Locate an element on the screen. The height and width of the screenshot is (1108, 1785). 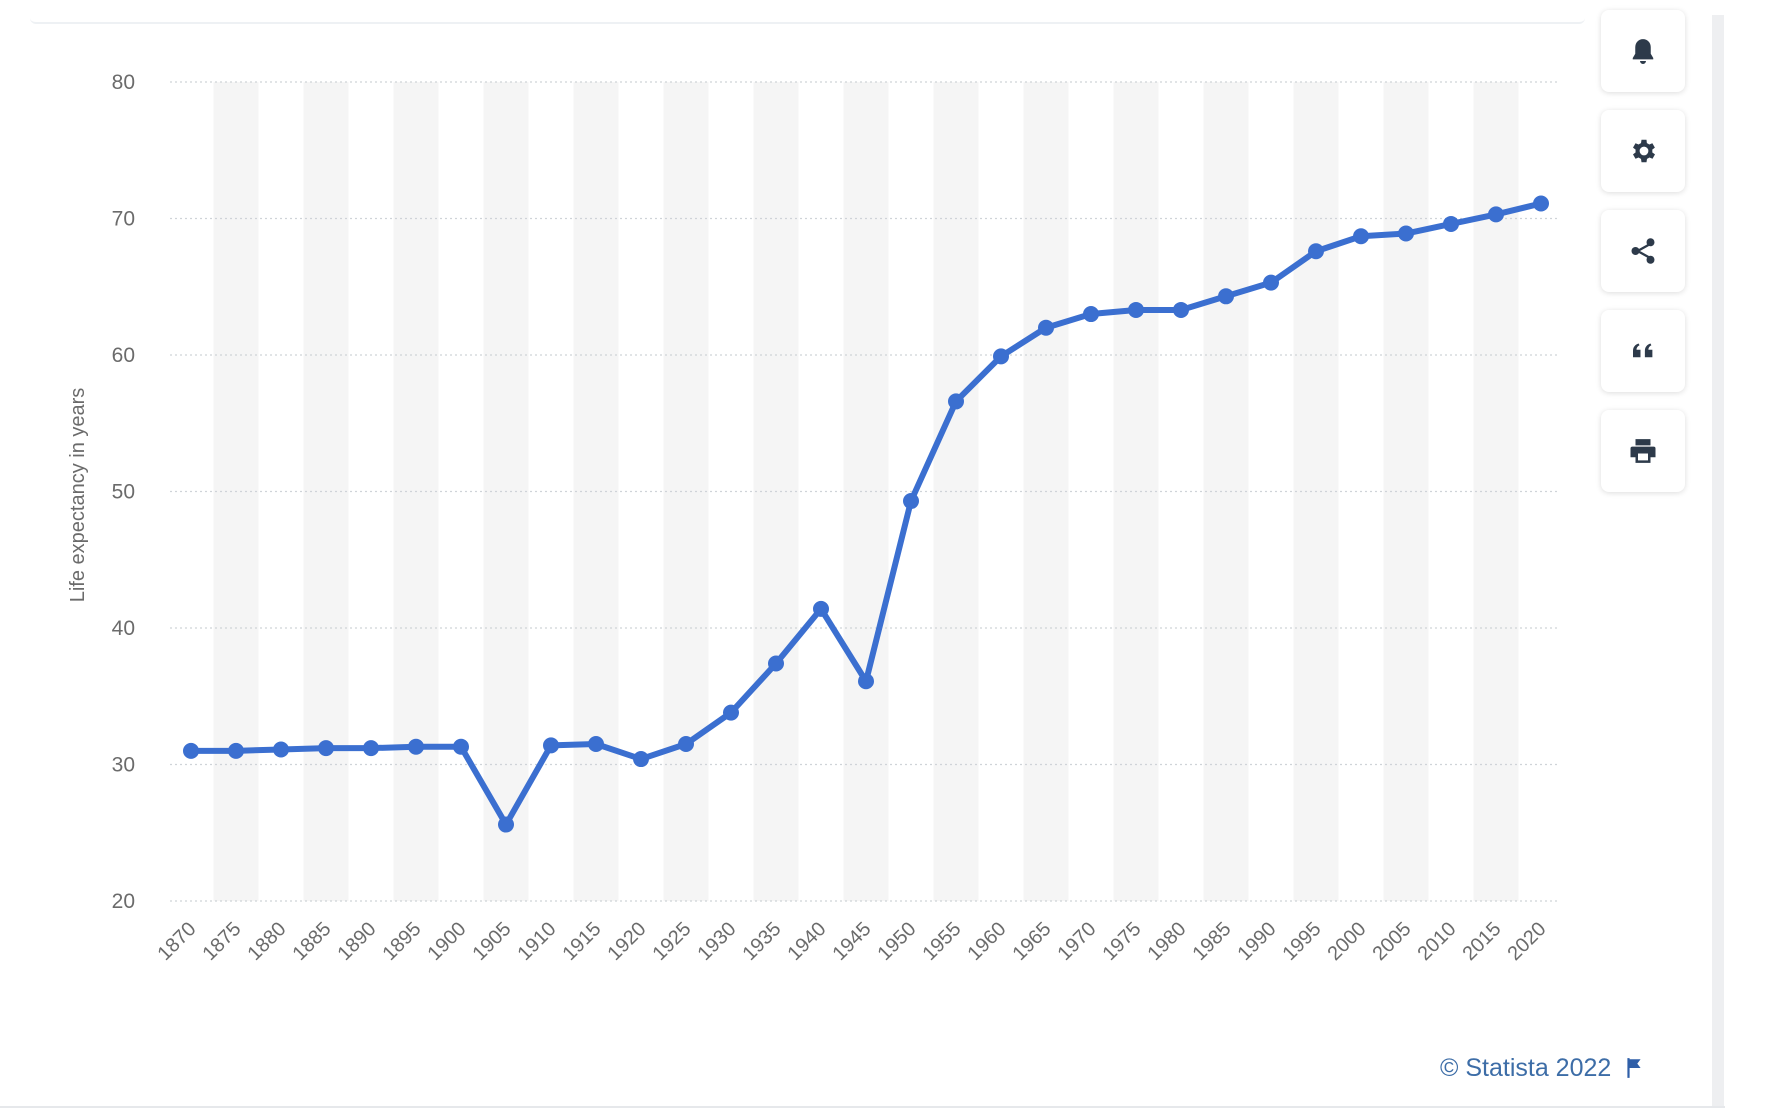
scrollbar is located at coordinates (1718, 561).